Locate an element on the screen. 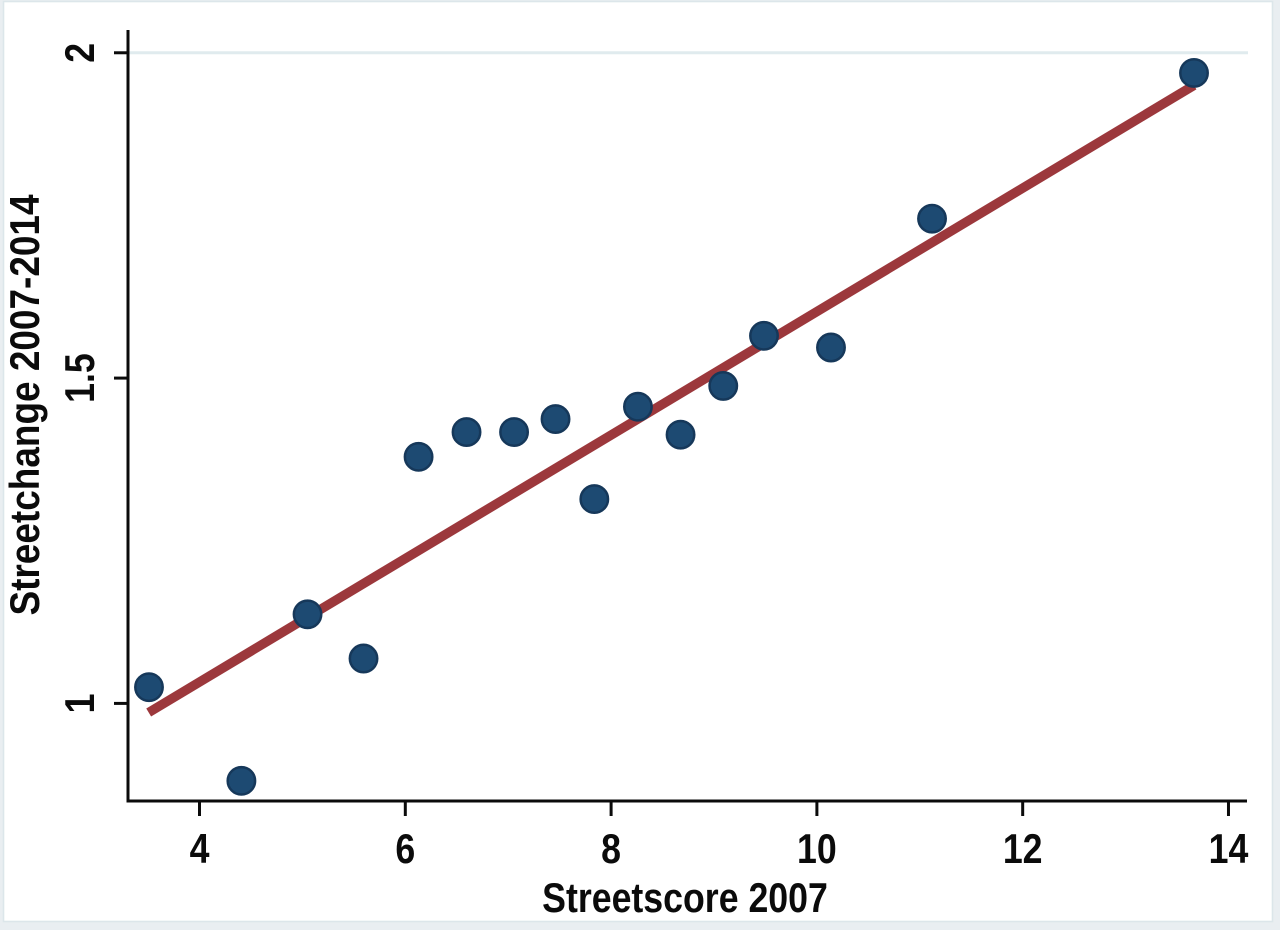 This screenshot has height=930, width=1280. y-tick-label-1.5: 1.5 is located at coordinates (80, 378).